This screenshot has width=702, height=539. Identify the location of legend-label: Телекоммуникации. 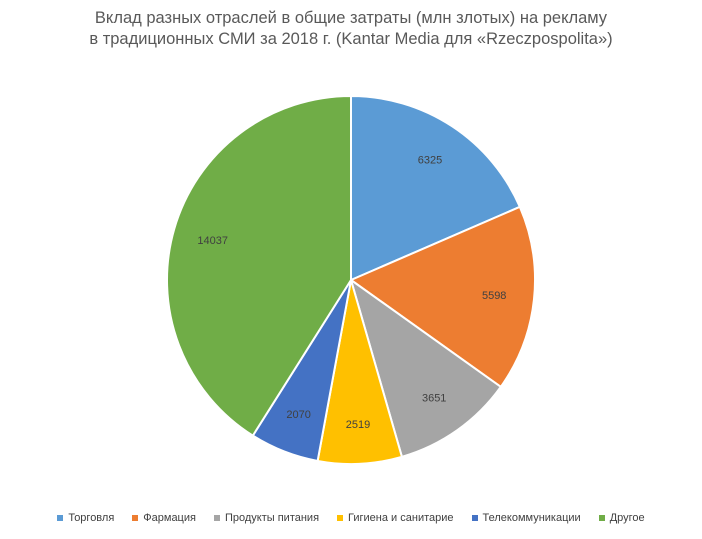
(531, 518).